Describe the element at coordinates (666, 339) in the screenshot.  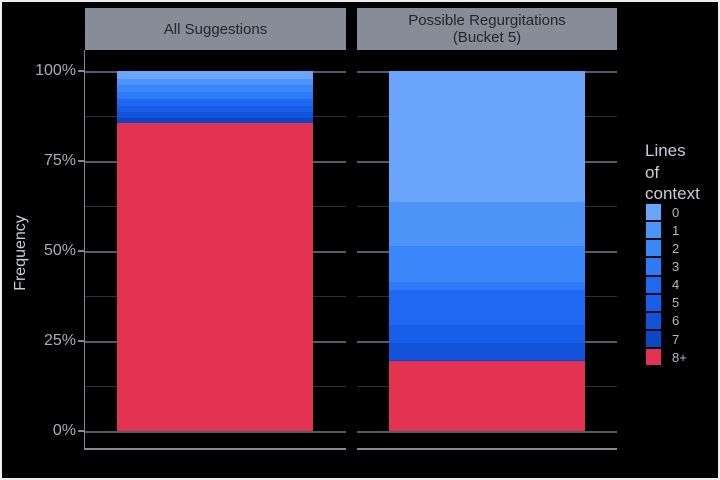
I see `legend-key-7: 7` at that location.